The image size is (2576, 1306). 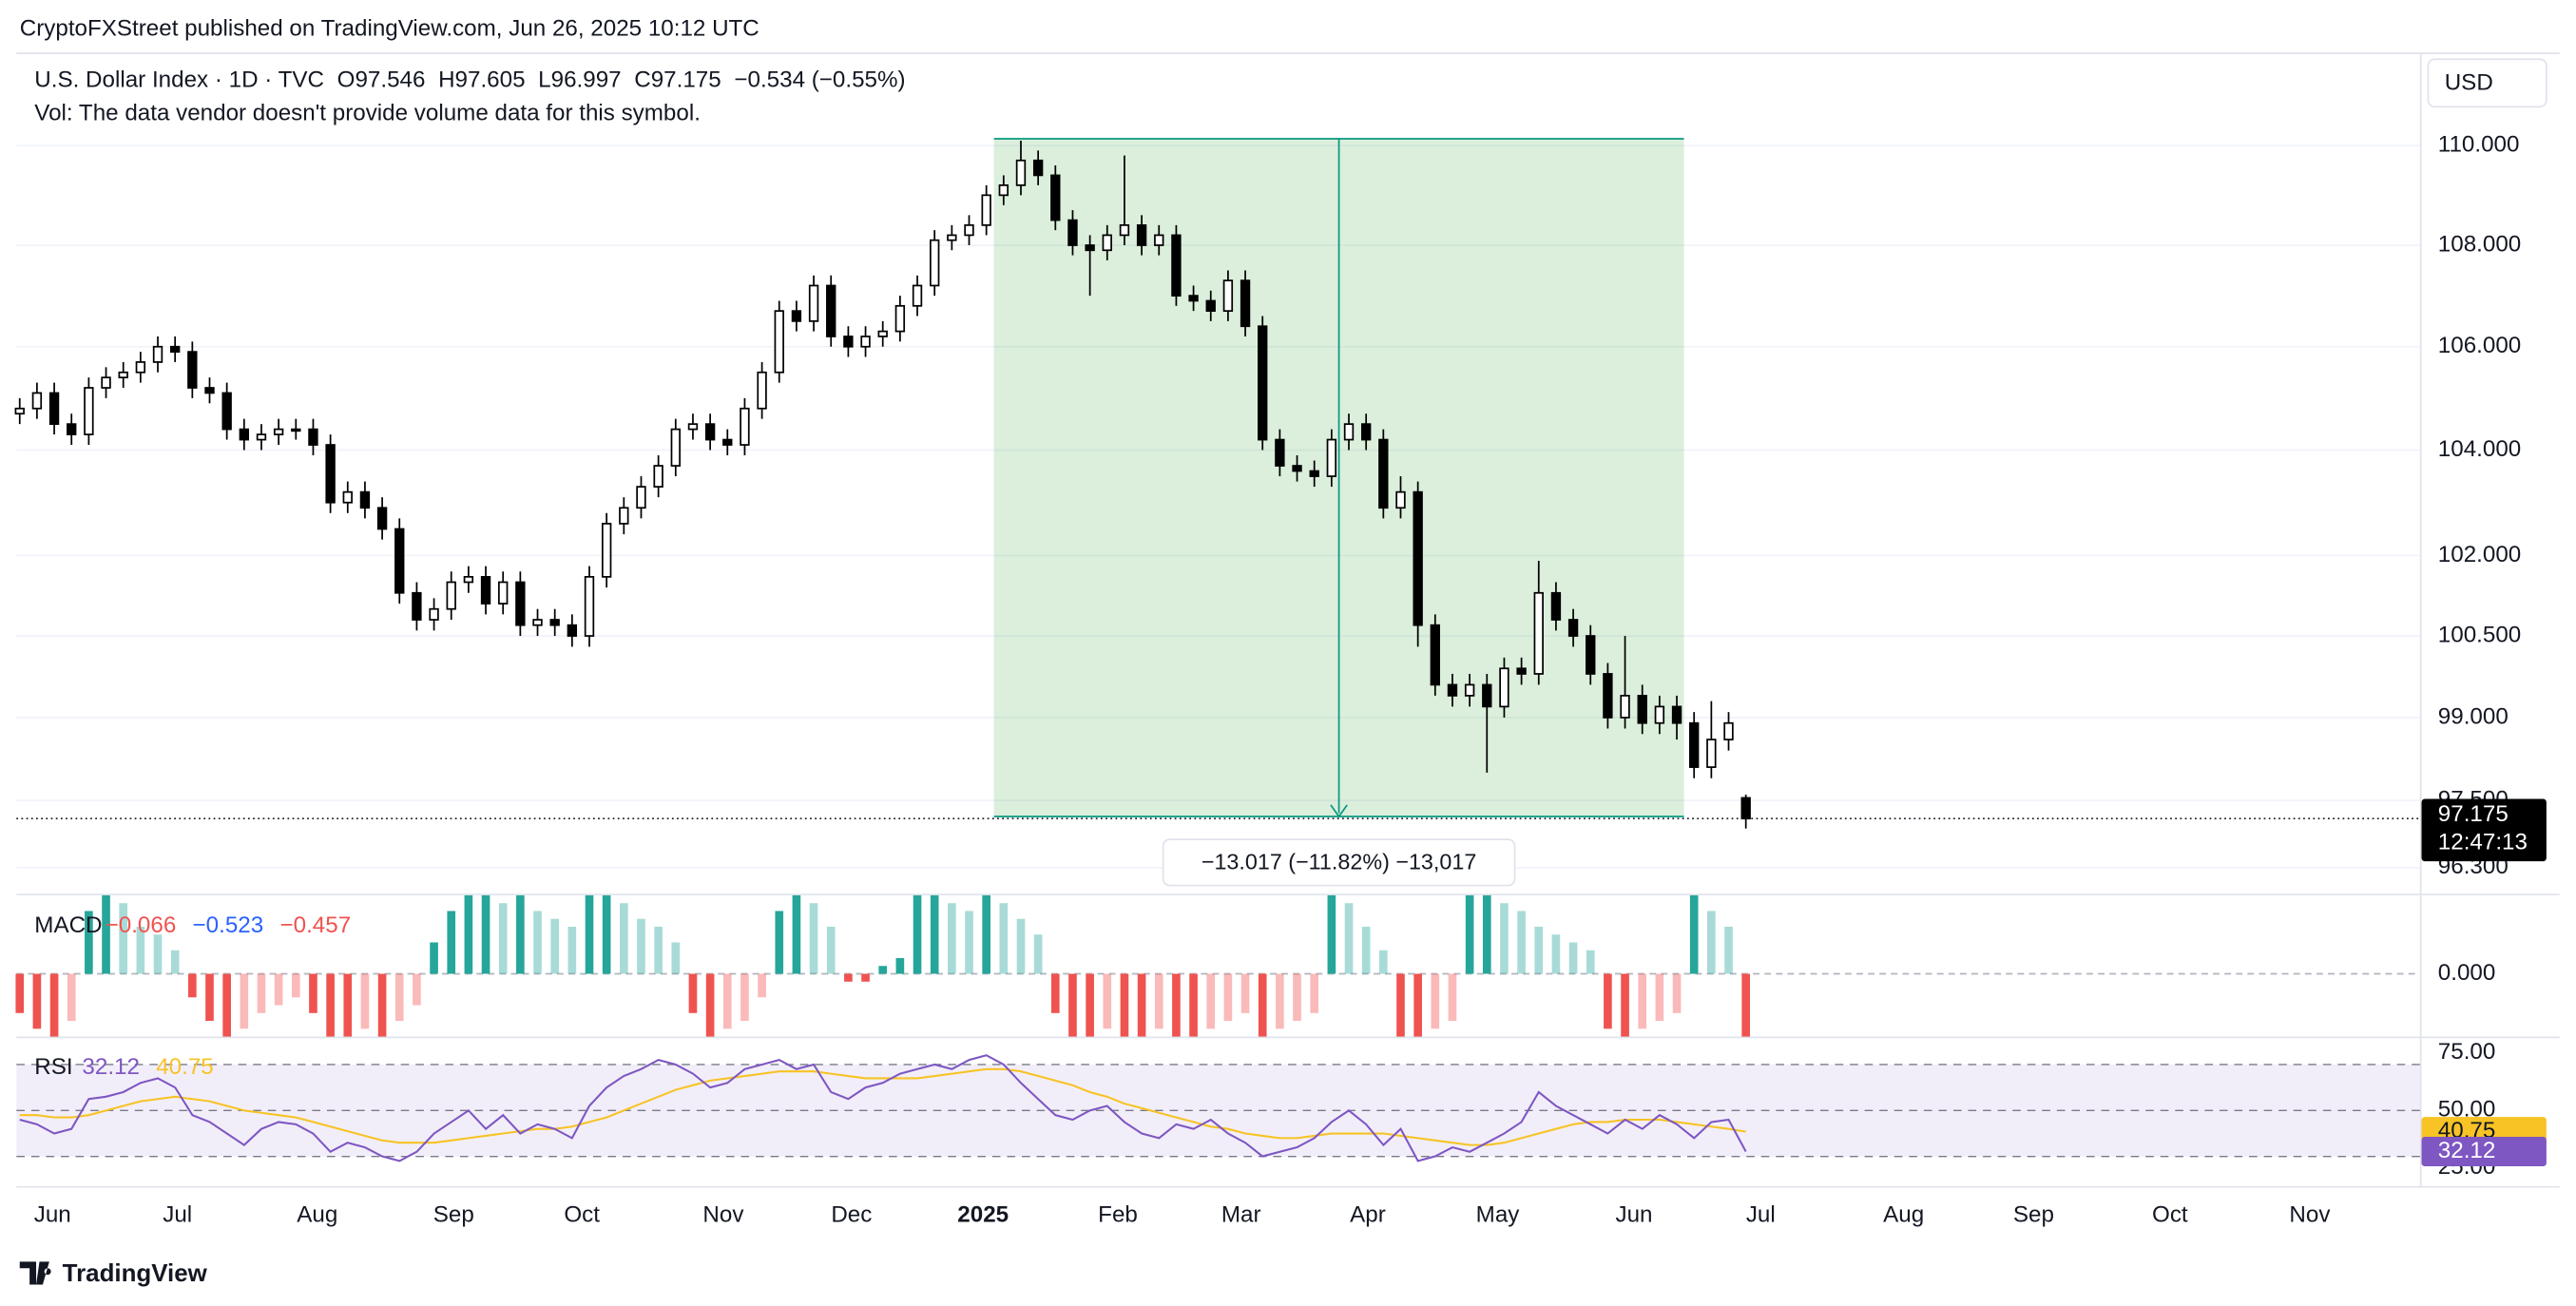 What do you see at coordinates (820, 80) in the screenshot?
I see `change: −0.534 (−0.55%)` at bounding box center [820, 80].